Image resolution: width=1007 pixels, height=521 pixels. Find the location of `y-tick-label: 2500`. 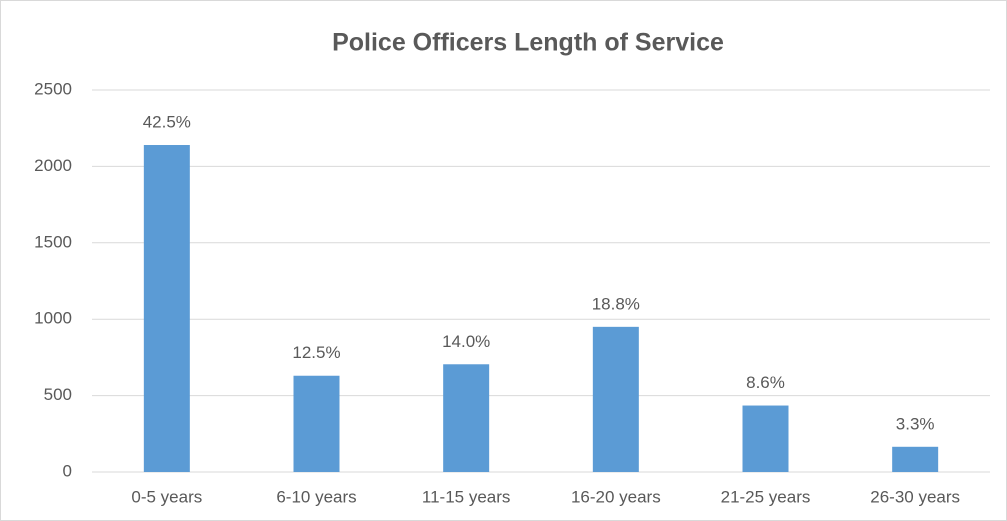

y-tick-label: 2500 is located at coordinates (53, 88).